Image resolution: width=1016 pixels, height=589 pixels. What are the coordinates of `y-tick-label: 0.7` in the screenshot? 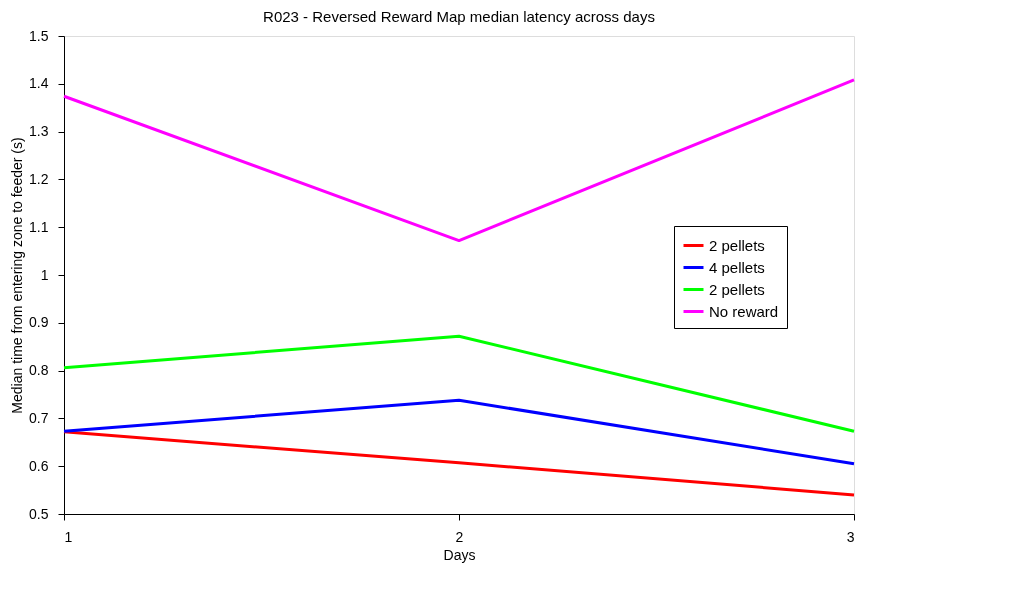 It's located at (39, 417).